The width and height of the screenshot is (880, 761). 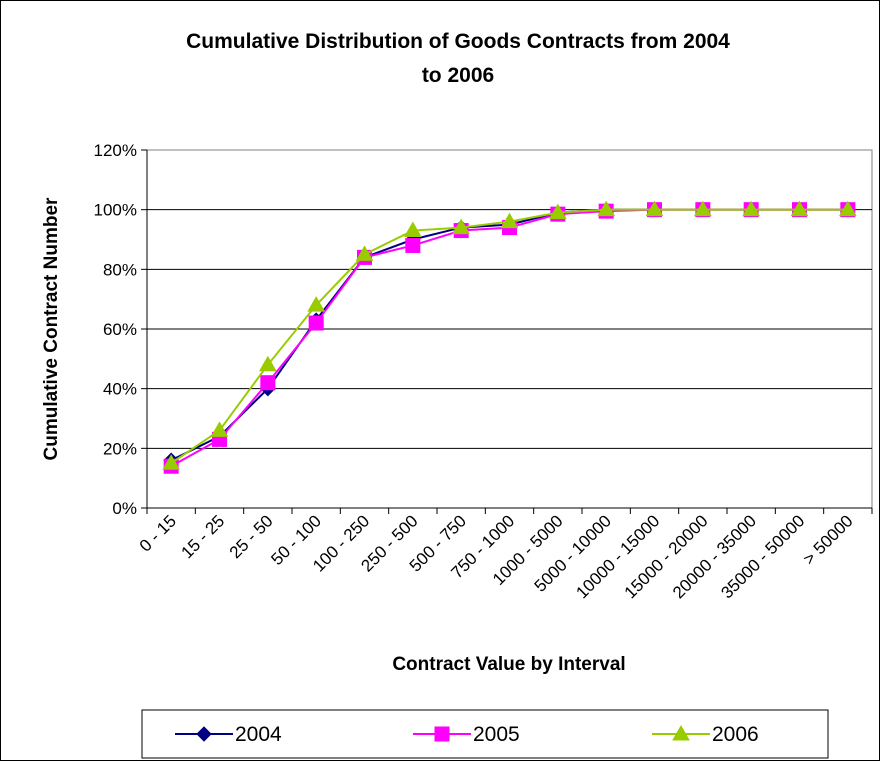 What do you see at coordinates (258, 734) in the screenshot?
I see `legend-label: 2004` at bounding box center [258, 734].